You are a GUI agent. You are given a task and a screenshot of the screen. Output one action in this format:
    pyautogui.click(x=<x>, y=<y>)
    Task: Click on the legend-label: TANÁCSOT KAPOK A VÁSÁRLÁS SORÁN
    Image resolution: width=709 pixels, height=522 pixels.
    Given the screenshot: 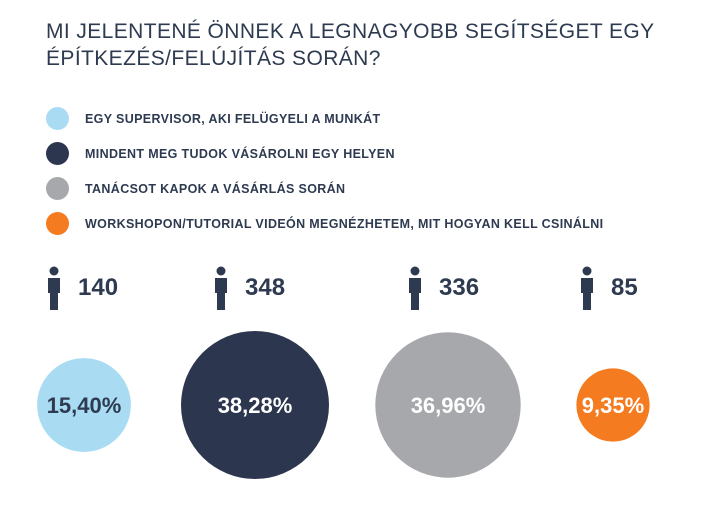 What is the action you would take?
    pyautogui.click(x=215, y=188)
    